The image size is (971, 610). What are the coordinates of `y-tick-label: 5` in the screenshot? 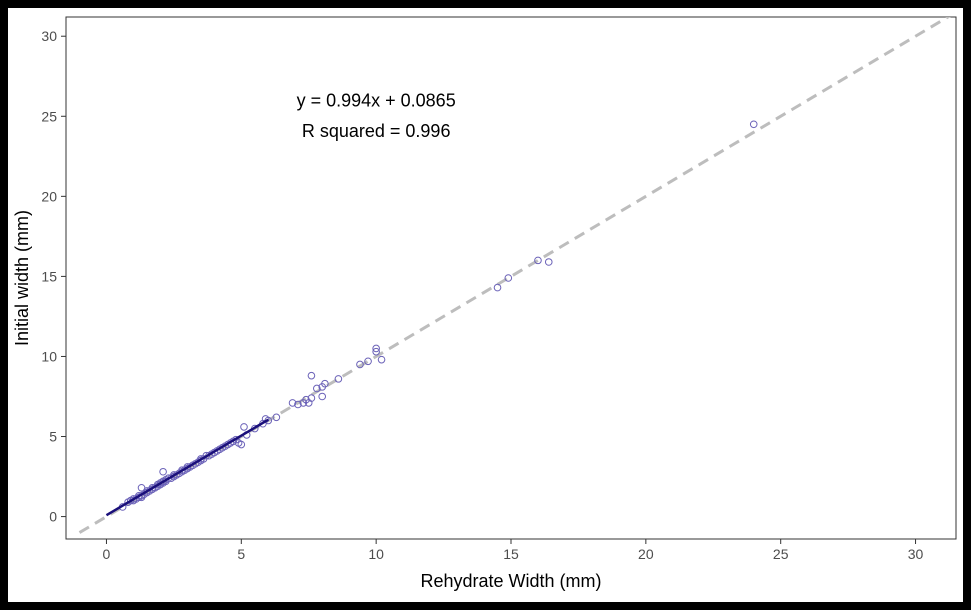 It's located at (53, 437).